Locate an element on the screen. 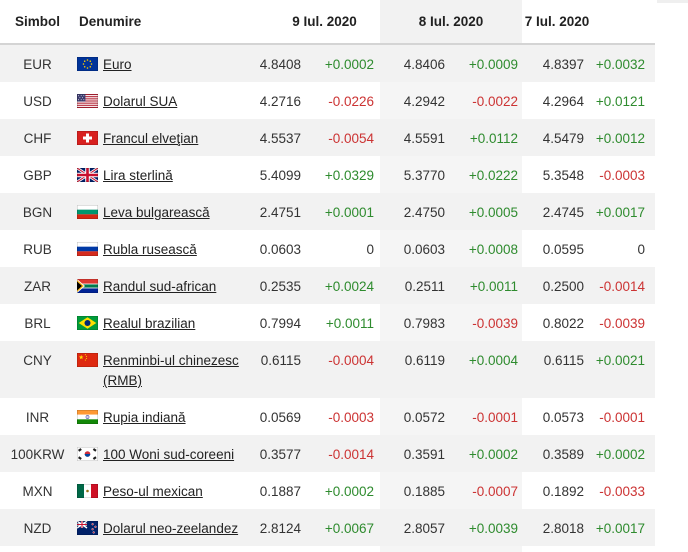 The height and width of the screenshot is (552, 688). rate-value: 4.8397 is located at coordinates (554, 63).